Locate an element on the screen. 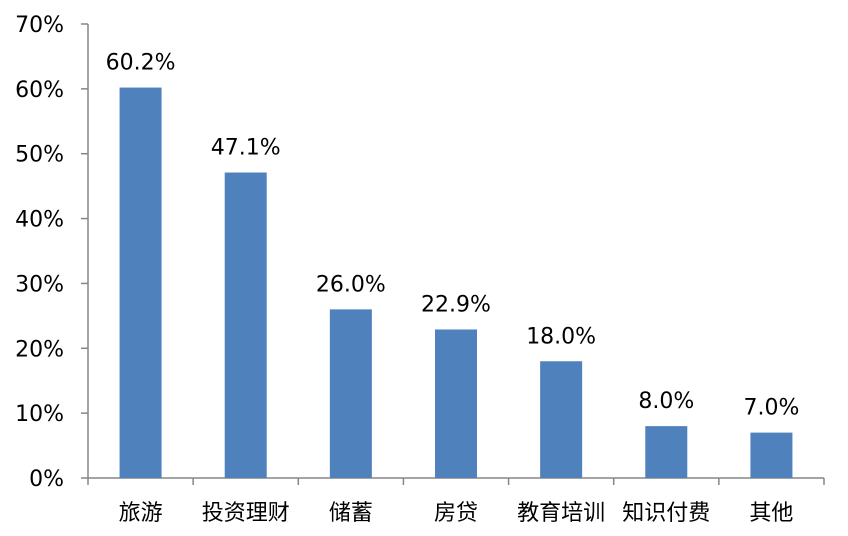  y-tick-label: 70% is located at coordinates (39, 25).